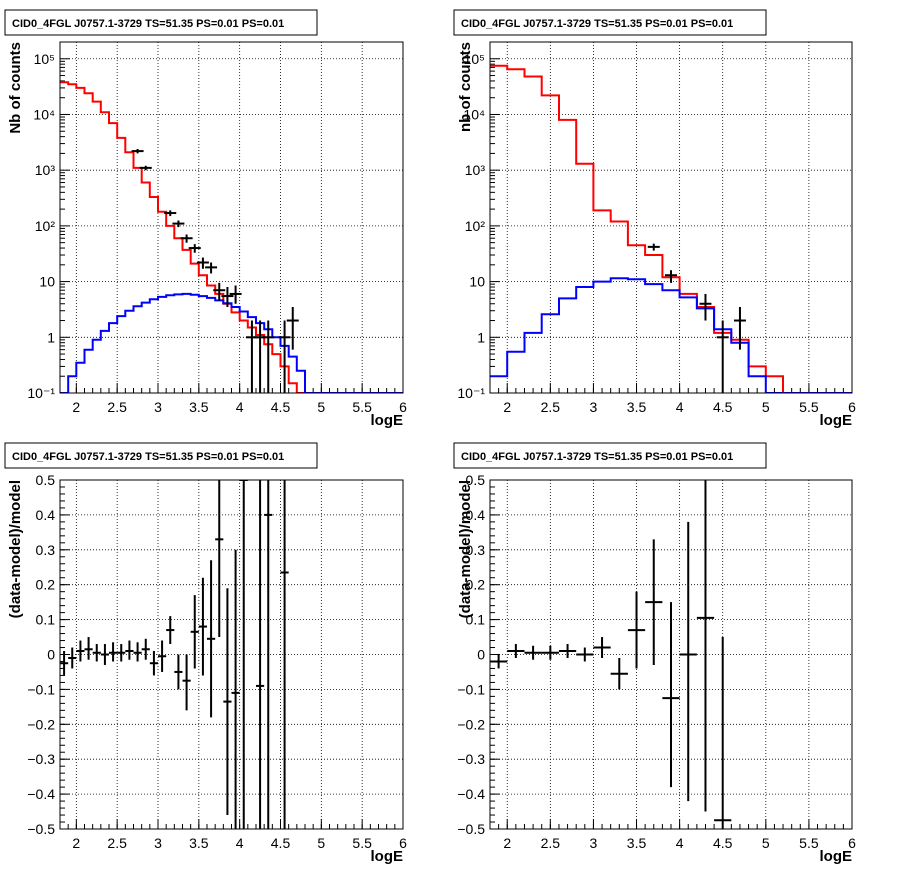 This screenshot has height=875, width=898. What do you see at coordinates (15, 88) in the screenshot?
I see `y-axis-label: Nb of counts` at bounding box center [15, 88].